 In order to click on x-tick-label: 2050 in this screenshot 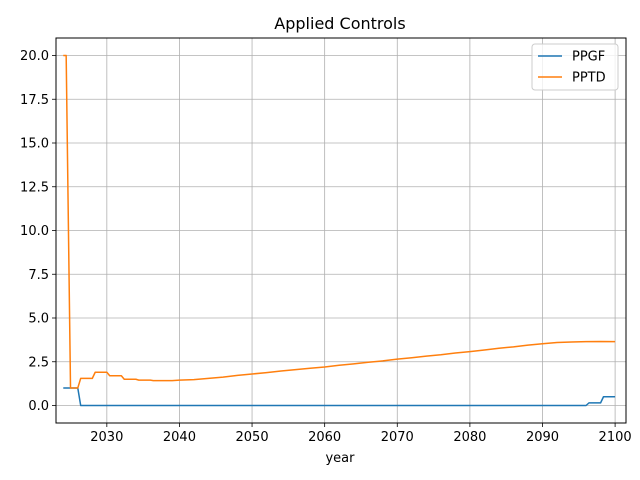, I will do `click(252, 437)`.